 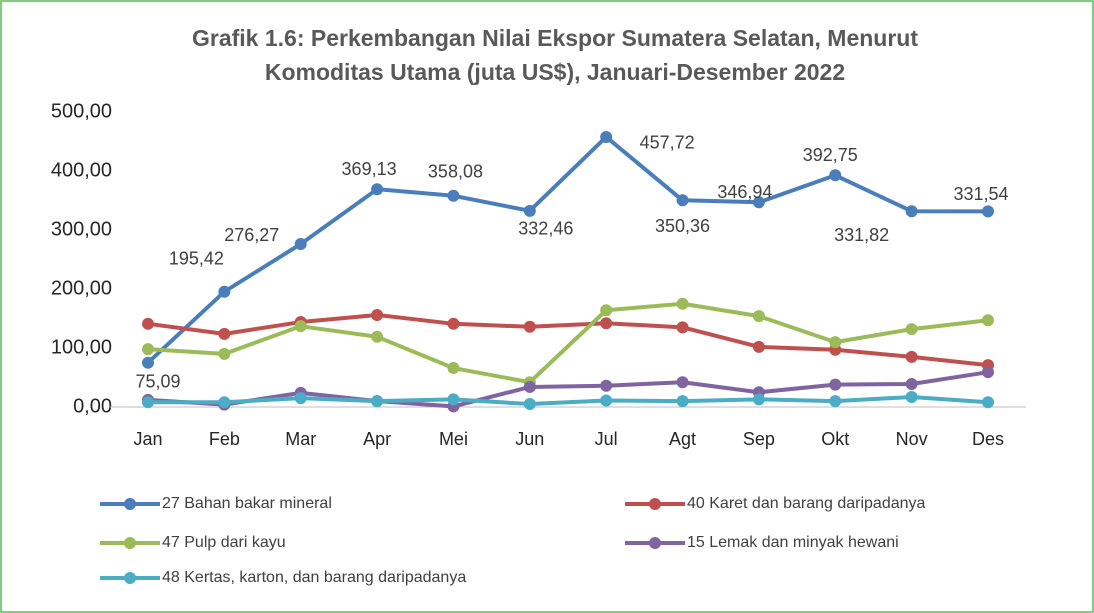 I want to click on data-label: 346,94, so click(x=744, y=192).